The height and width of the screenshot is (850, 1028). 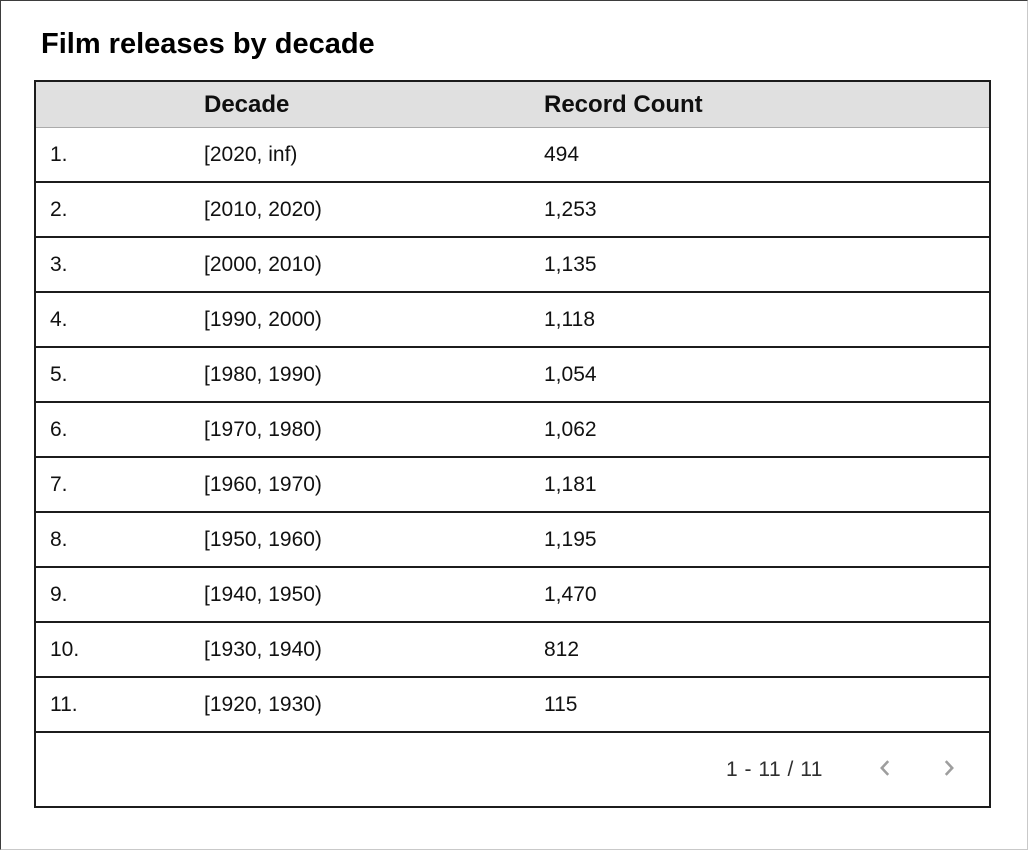 What do you see at coordinates (570, 594) in the screenshot?
I see `count-cell: 1,470` at bounding box center [570, 594].